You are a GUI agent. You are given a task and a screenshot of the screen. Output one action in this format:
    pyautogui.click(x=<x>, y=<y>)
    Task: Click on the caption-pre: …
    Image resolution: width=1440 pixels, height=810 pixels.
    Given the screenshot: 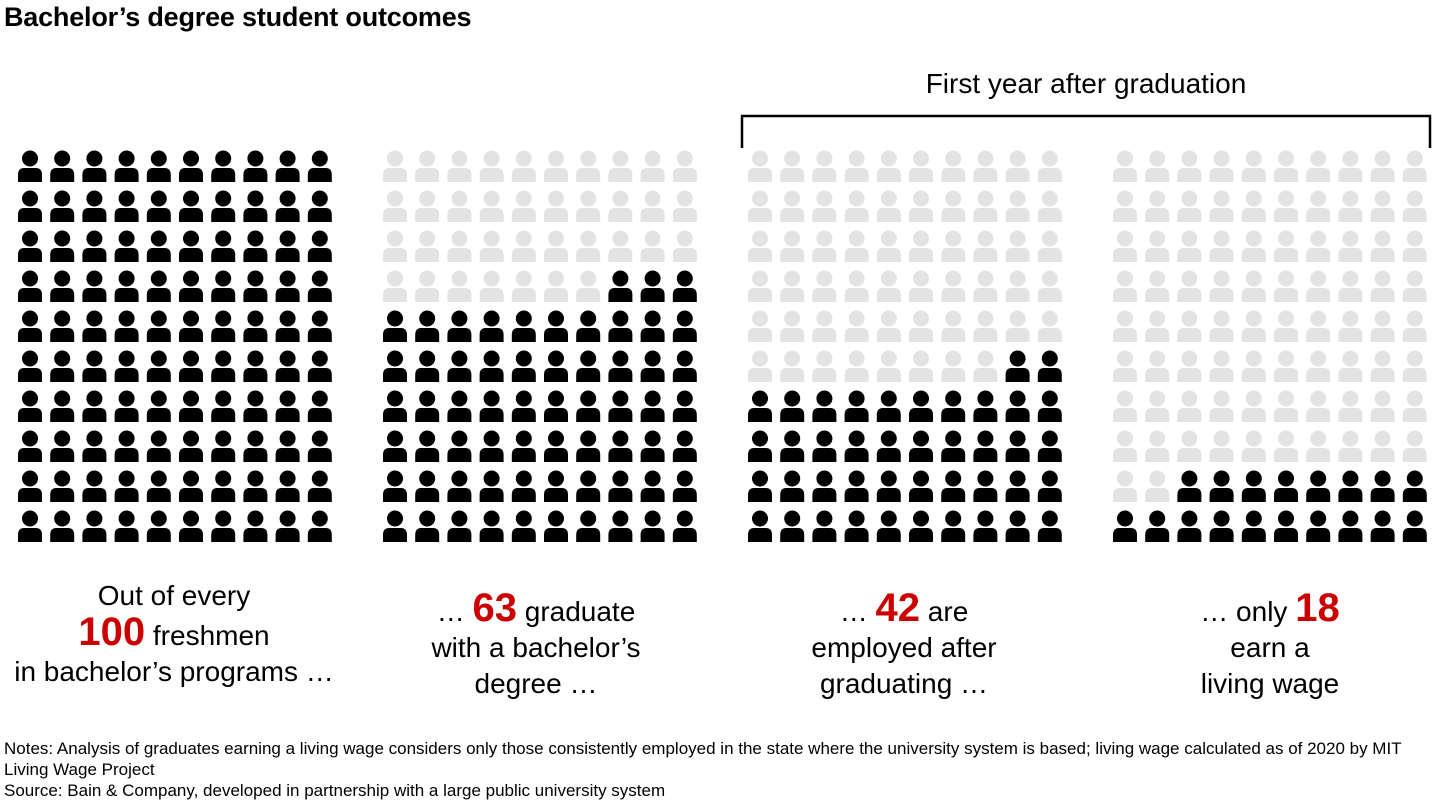 What is the action you would take?
    pyautogui.click(x=853, y=611)
    